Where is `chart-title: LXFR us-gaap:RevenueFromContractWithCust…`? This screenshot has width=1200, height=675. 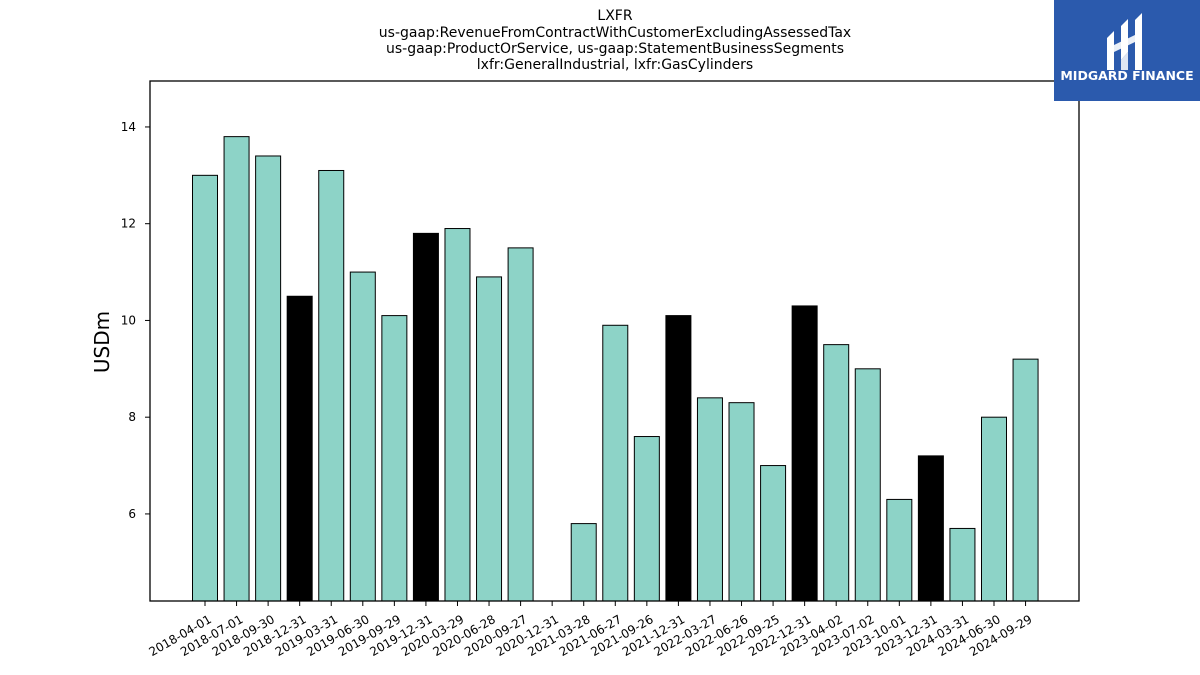
chart-title: LXFR us-gaap:RevenueFromContractWithCust… is located at coordinates (615, 40).